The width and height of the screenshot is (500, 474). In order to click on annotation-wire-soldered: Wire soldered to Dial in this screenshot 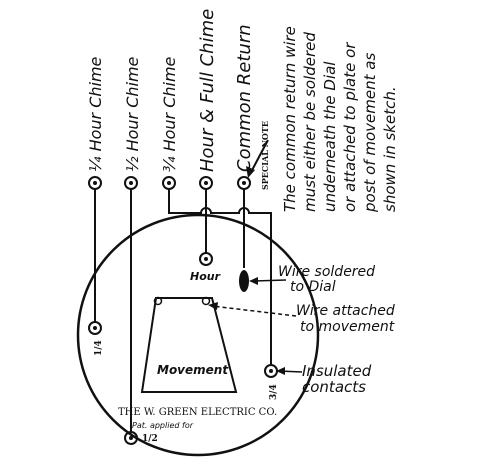, I will do `click(312, 279)`.